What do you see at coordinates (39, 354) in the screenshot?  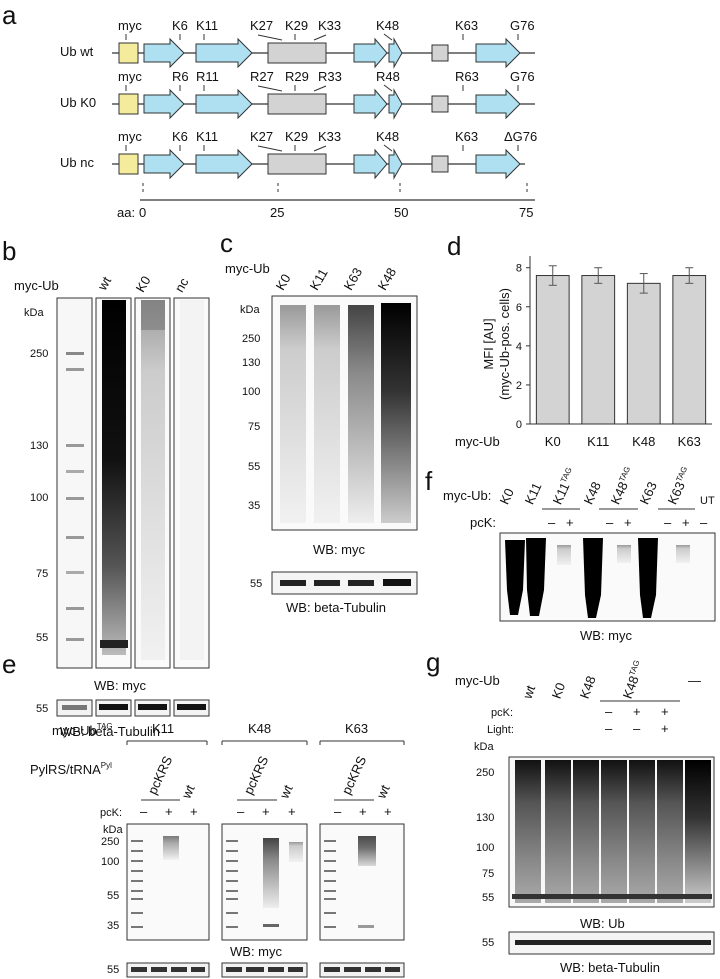 I see `marker-250: 250` at bounding box center [39, 354].